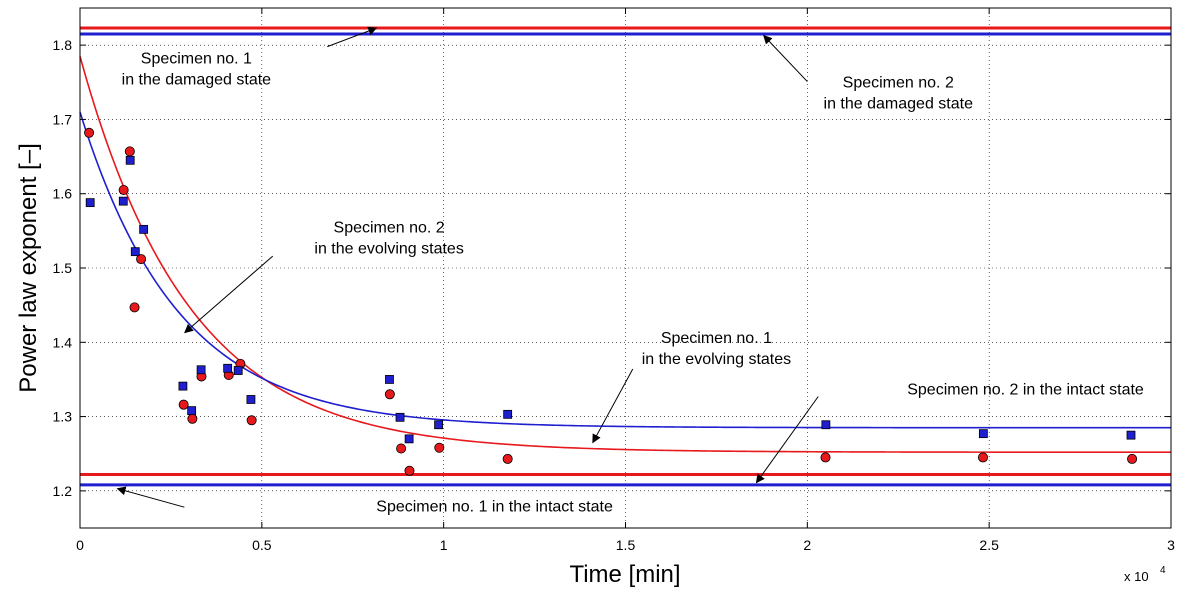 The height and width of the screenshot is (589, 1179). Describe the element at coordinates (626, 545) in the screenshot. I see `x-tick-label: 1.5` at that location.